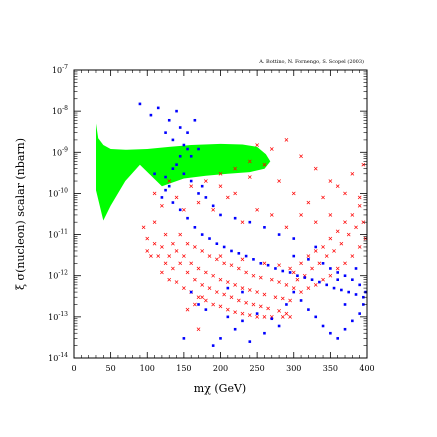  I want to click on y-tick-label: 10-8, so click(60, 110).